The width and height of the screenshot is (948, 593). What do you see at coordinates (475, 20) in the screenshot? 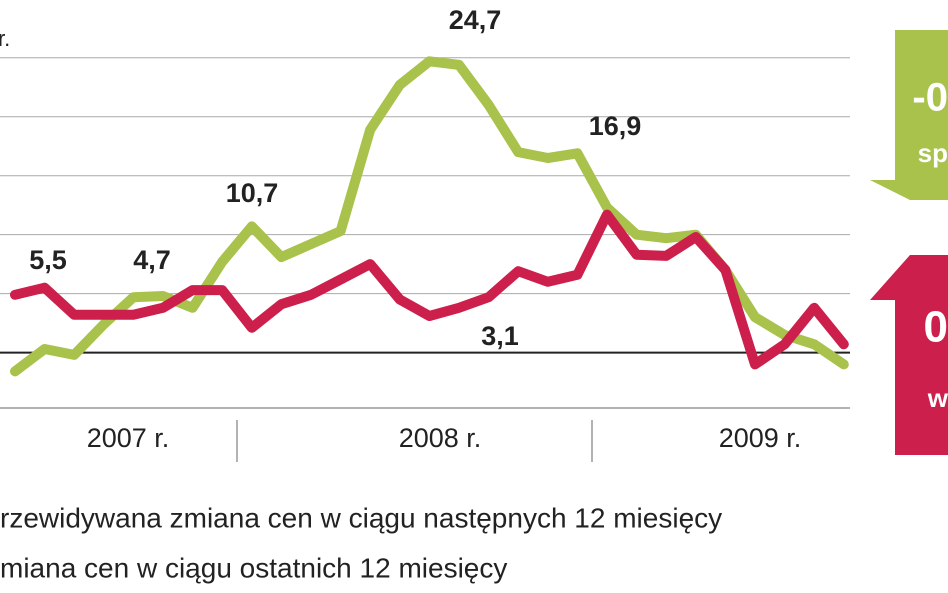
I see `annotation: 24,7` at bounding box center [475, 20].